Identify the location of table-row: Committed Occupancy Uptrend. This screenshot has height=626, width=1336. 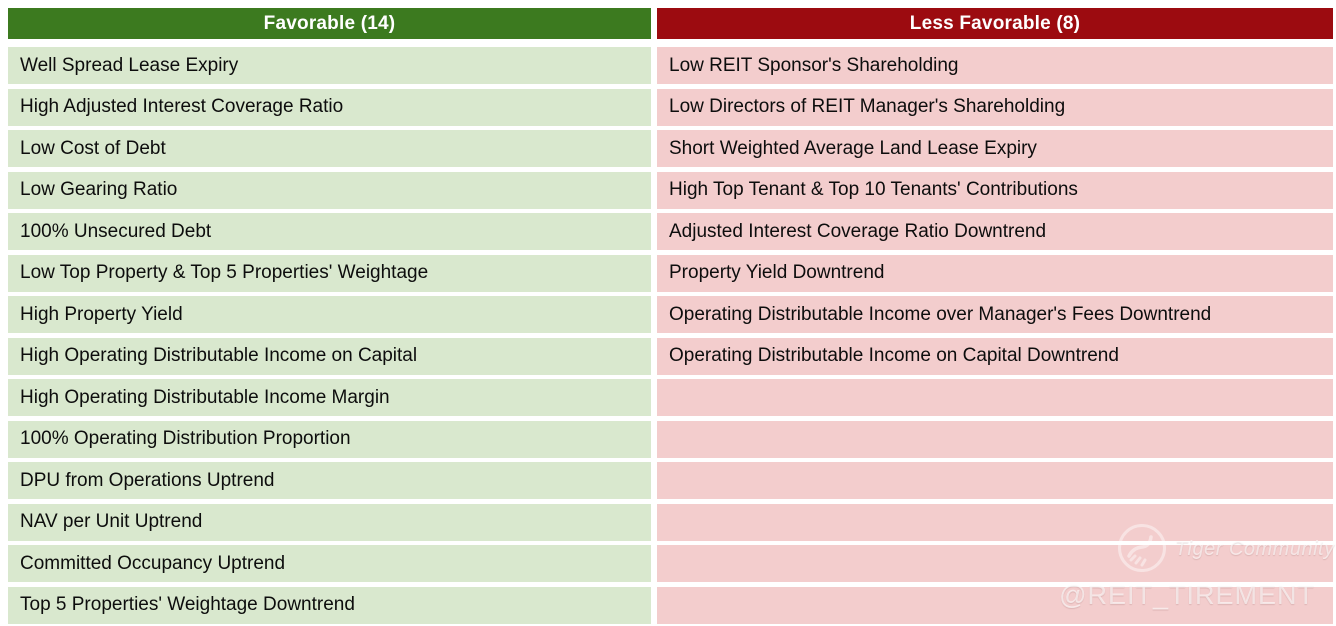
(329, 564).